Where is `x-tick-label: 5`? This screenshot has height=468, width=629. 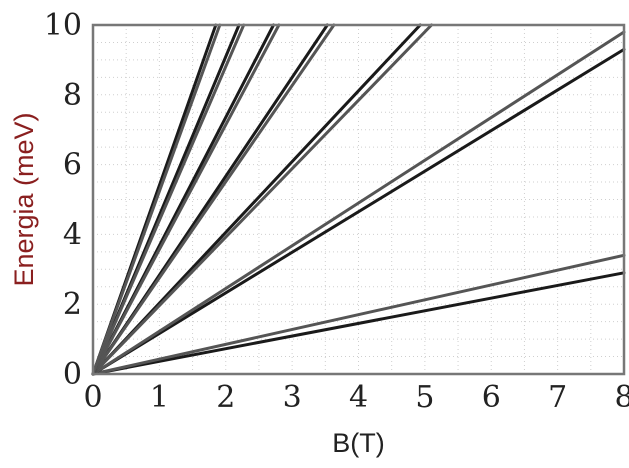 x-tick-label: 5 is located at coordinates (424, 397).